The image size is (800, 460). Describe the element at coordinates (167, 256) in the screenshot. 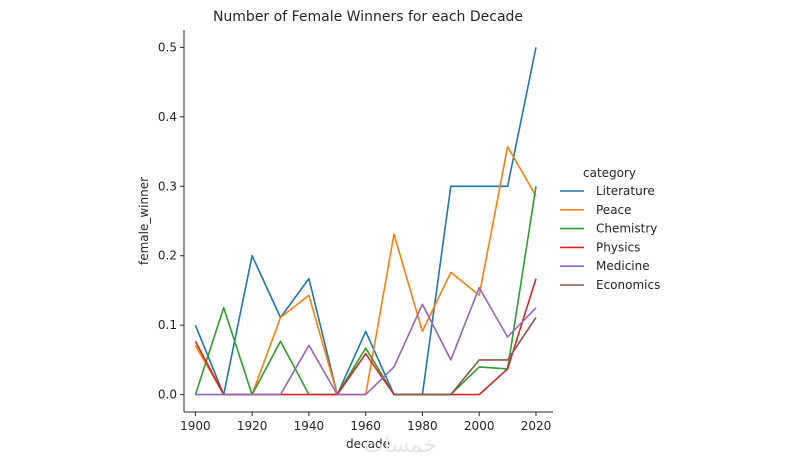

I see `y-tick-label: 0.2` at that location.